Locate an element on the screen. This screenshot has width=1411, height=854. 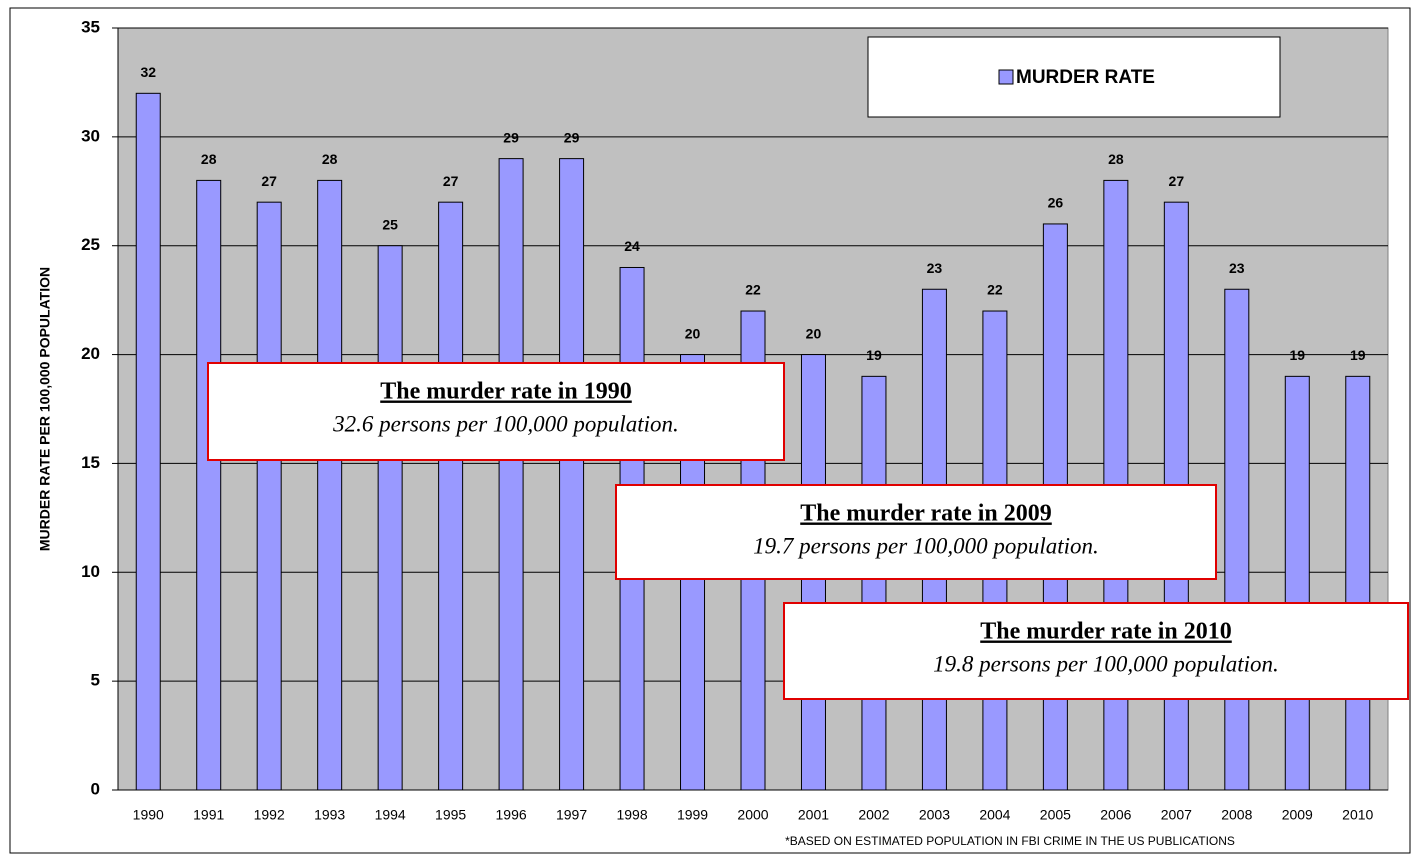
x-tick-label: 2004 is located at coordinates (994, 815).